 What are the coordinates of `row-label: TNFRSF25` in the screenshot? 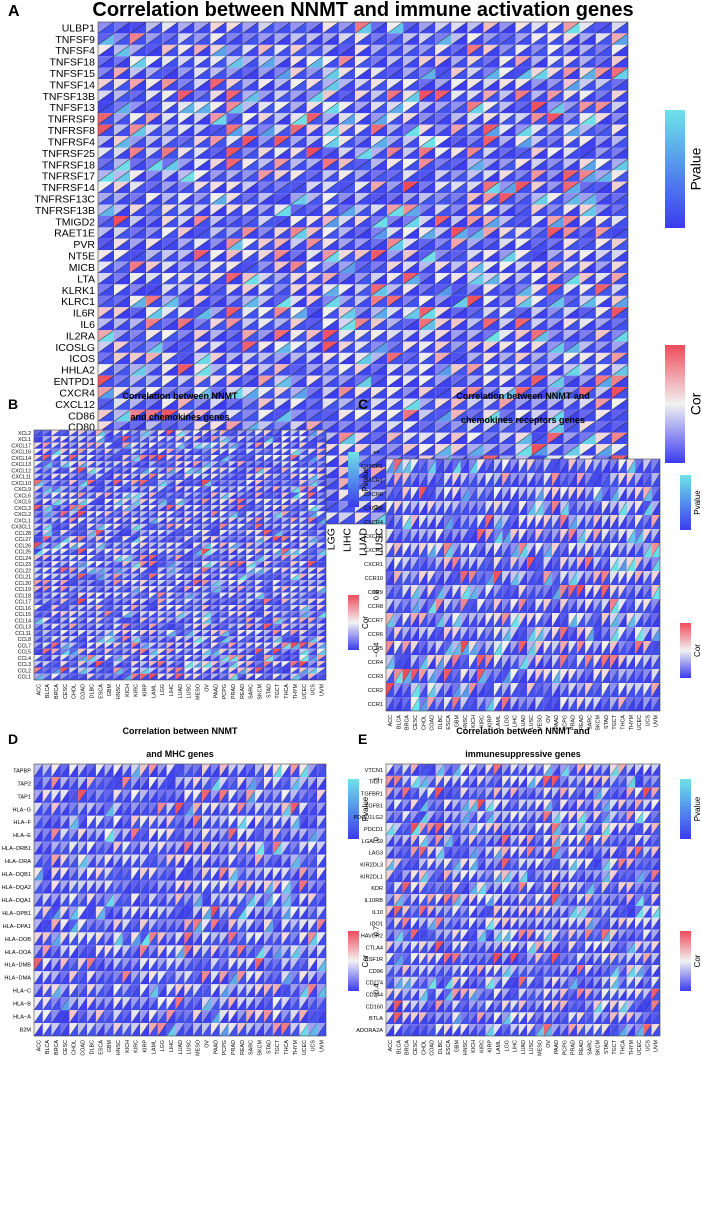 It's located at (68, 154).